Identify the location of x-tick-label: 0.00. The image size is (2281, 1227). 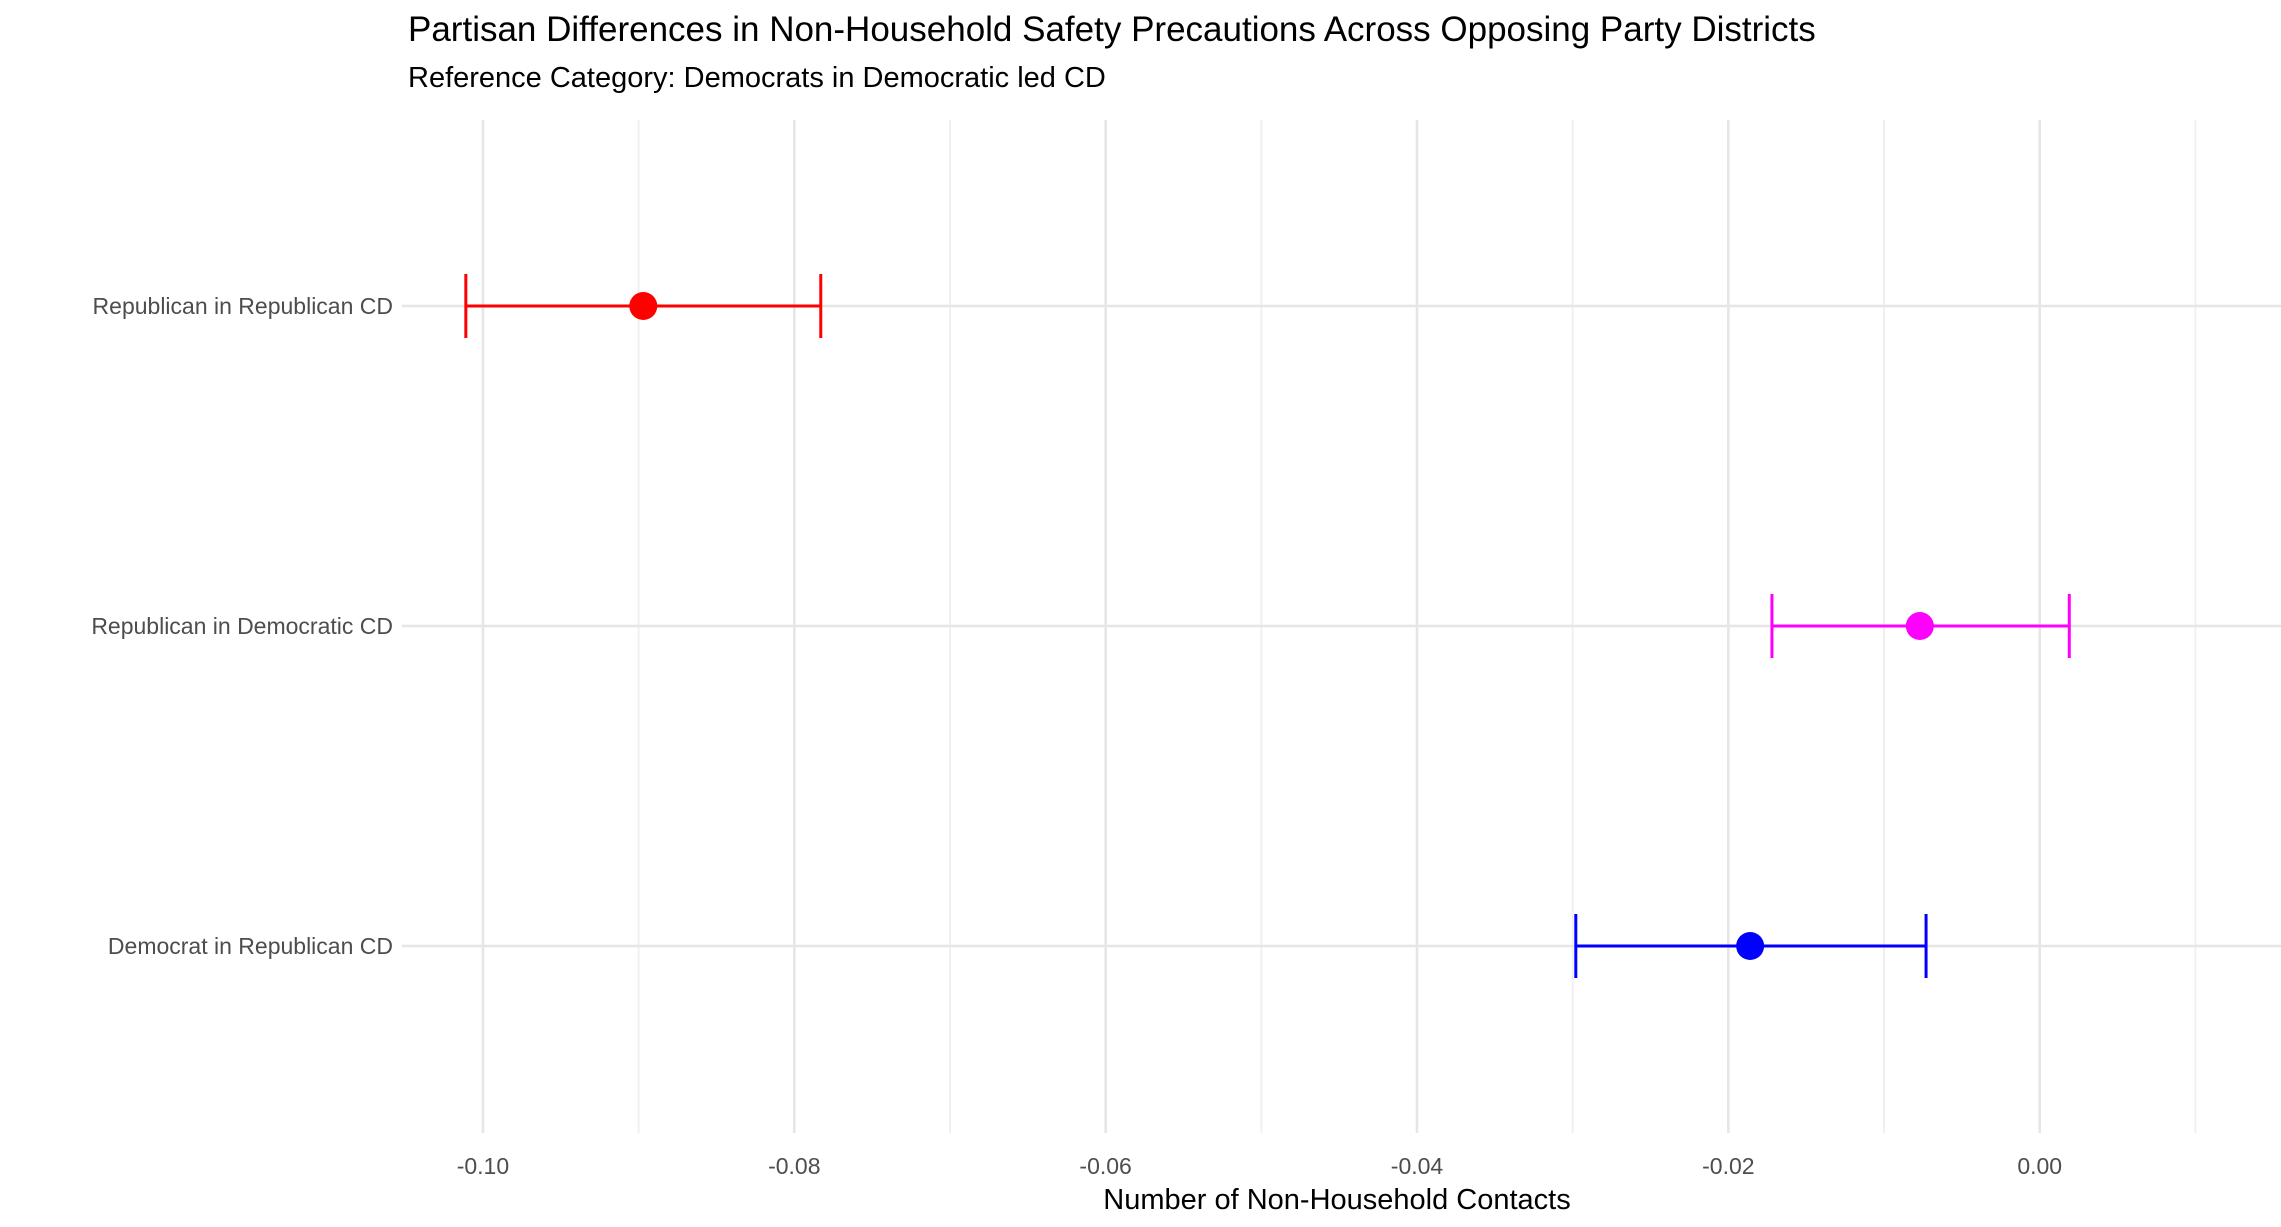
(2039, 1166).